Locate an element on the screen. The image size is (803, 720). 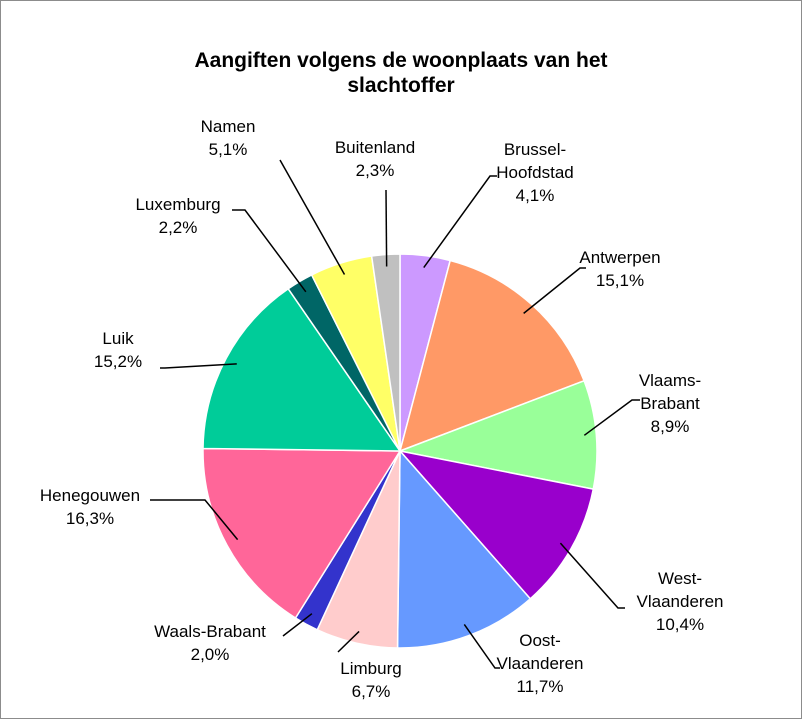
slice-value-label: 2,3% is located at coordinates (375, 170).